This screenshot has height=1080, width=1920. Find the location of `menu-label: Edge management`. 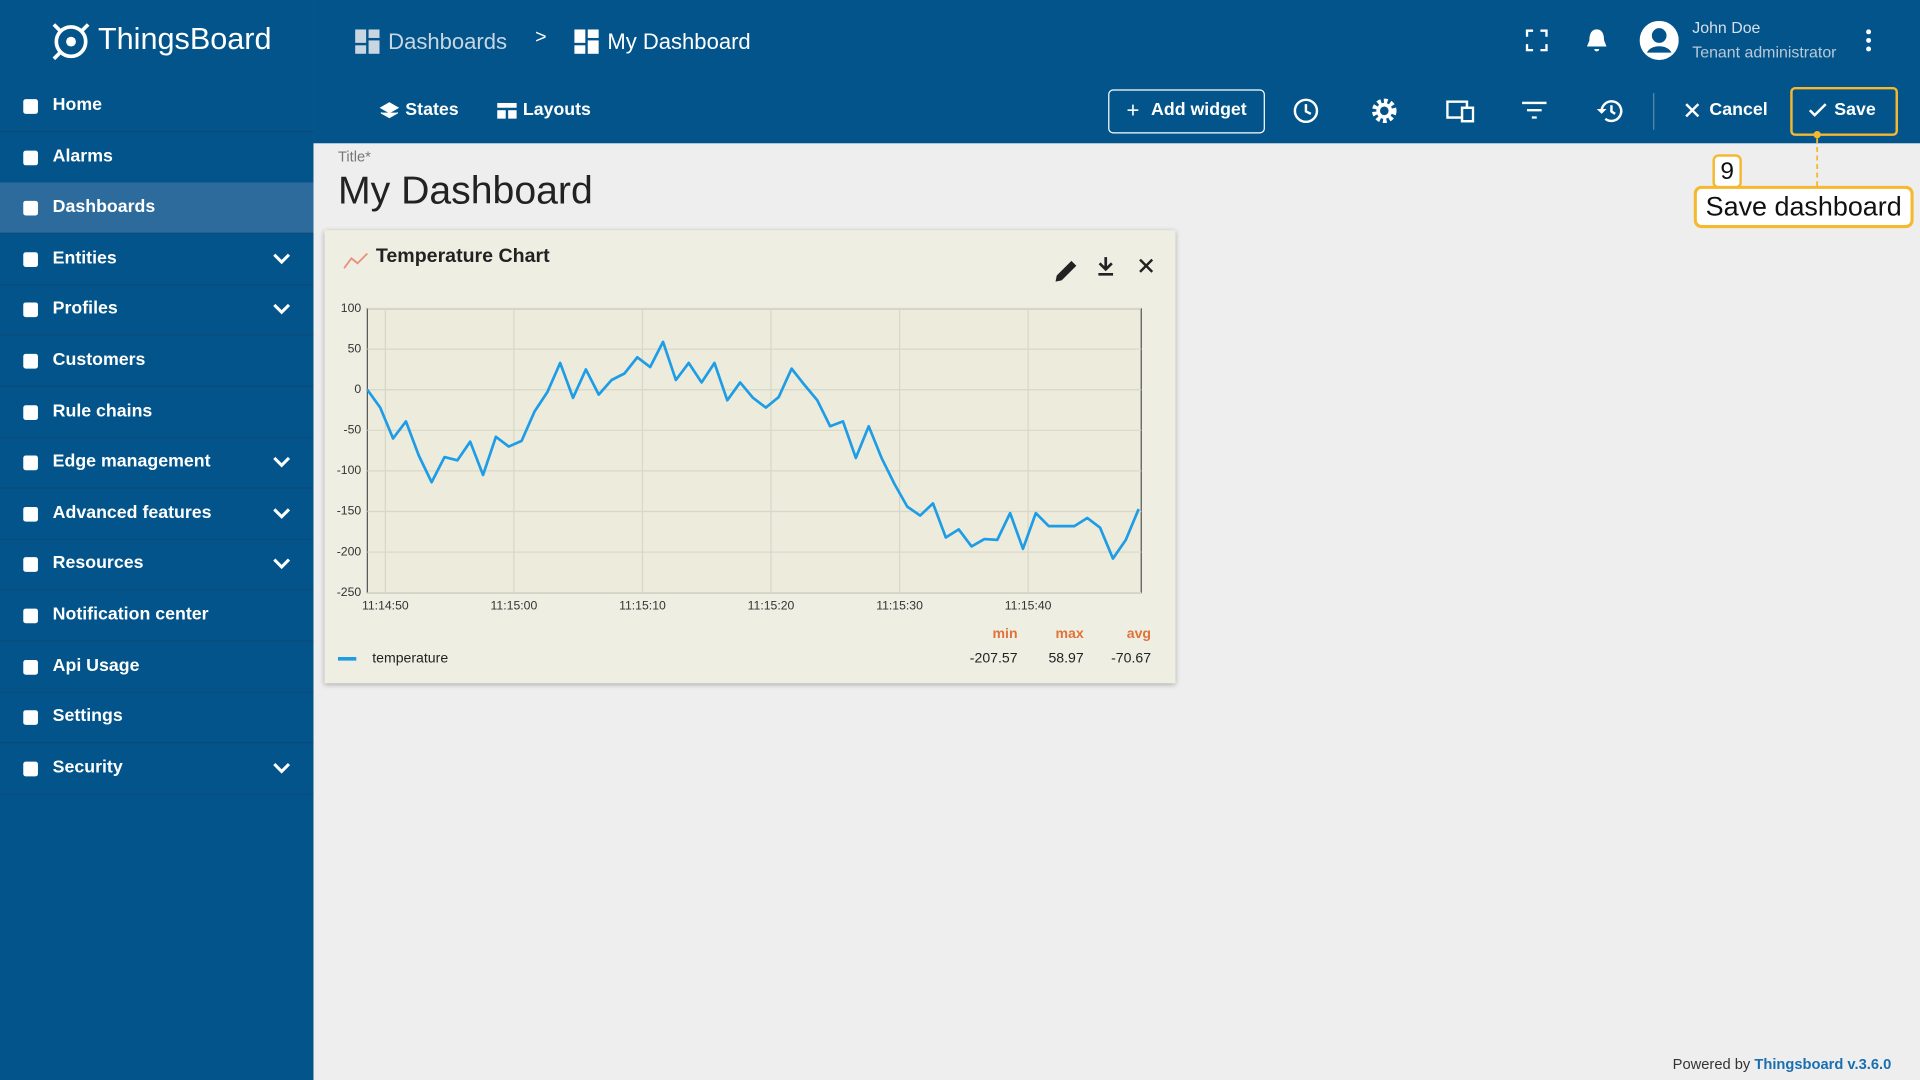

menu-label: Edge management is located at coordinates (131, 462).